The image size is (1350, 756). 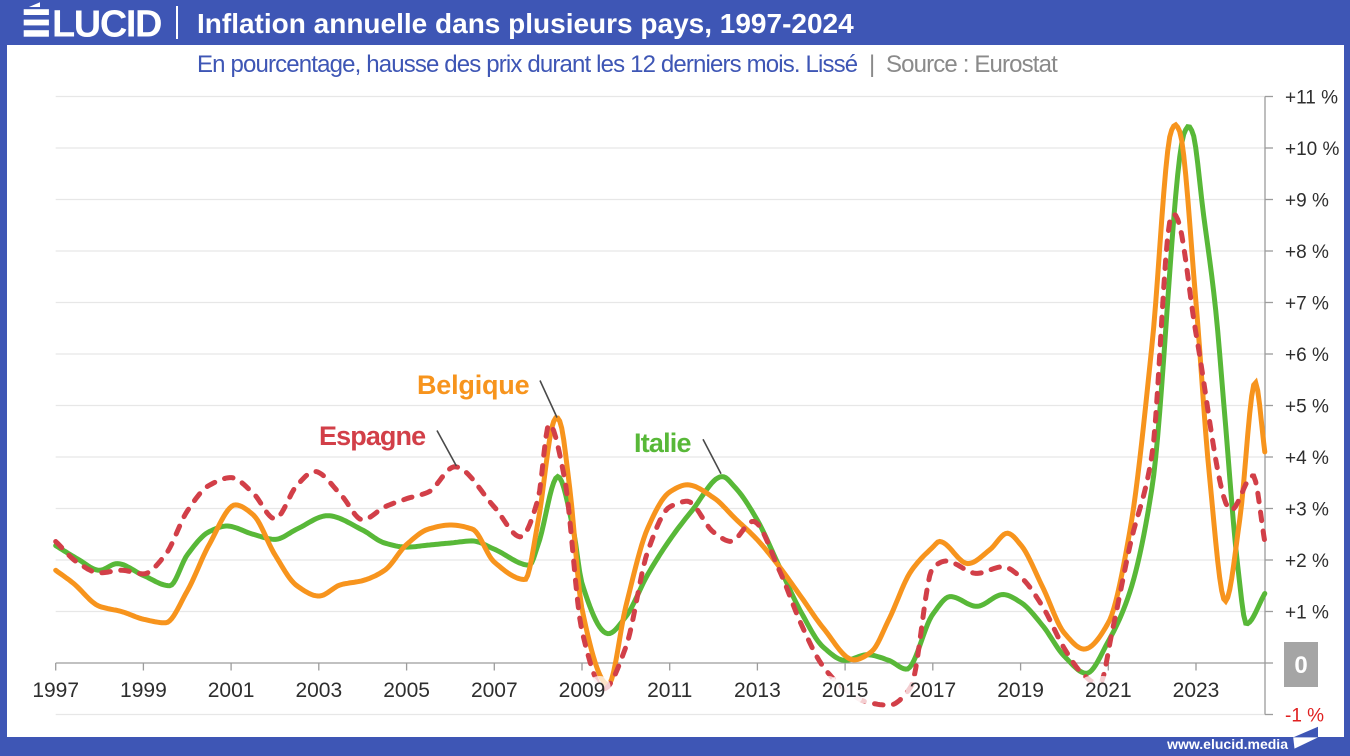 I want to click on svg-text: +1 %, so click(x=1307, y=612).